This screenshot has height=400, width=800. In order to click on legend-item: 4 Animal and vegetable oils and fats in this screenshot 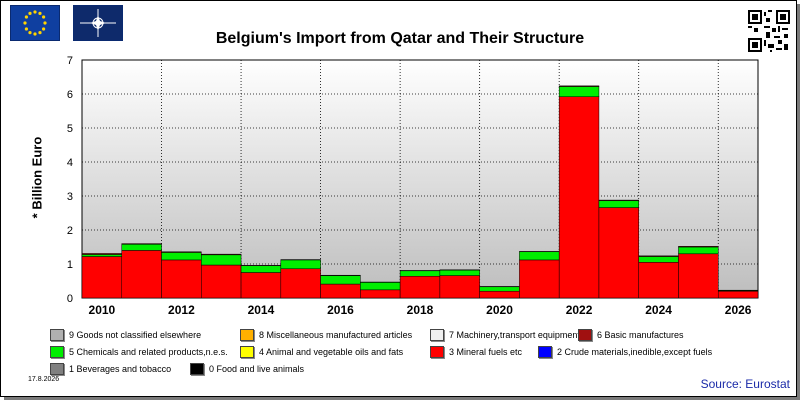, I will do `click(321, 352)`.